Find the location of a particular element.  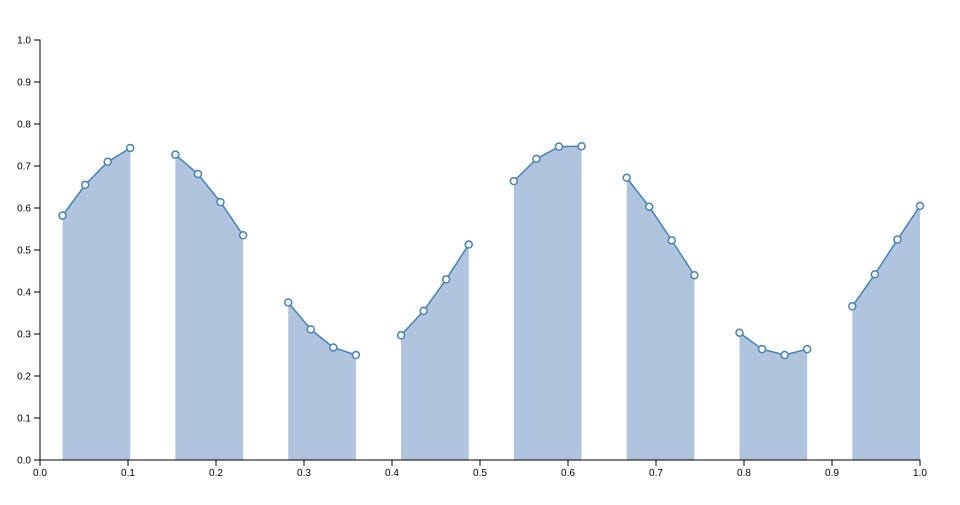

x-axis: 0.0 0.1 0.2 0.3 0.4 0.5 0.6 0.7 0.8 0.9 1.0 is located at coordinates (480, 469).